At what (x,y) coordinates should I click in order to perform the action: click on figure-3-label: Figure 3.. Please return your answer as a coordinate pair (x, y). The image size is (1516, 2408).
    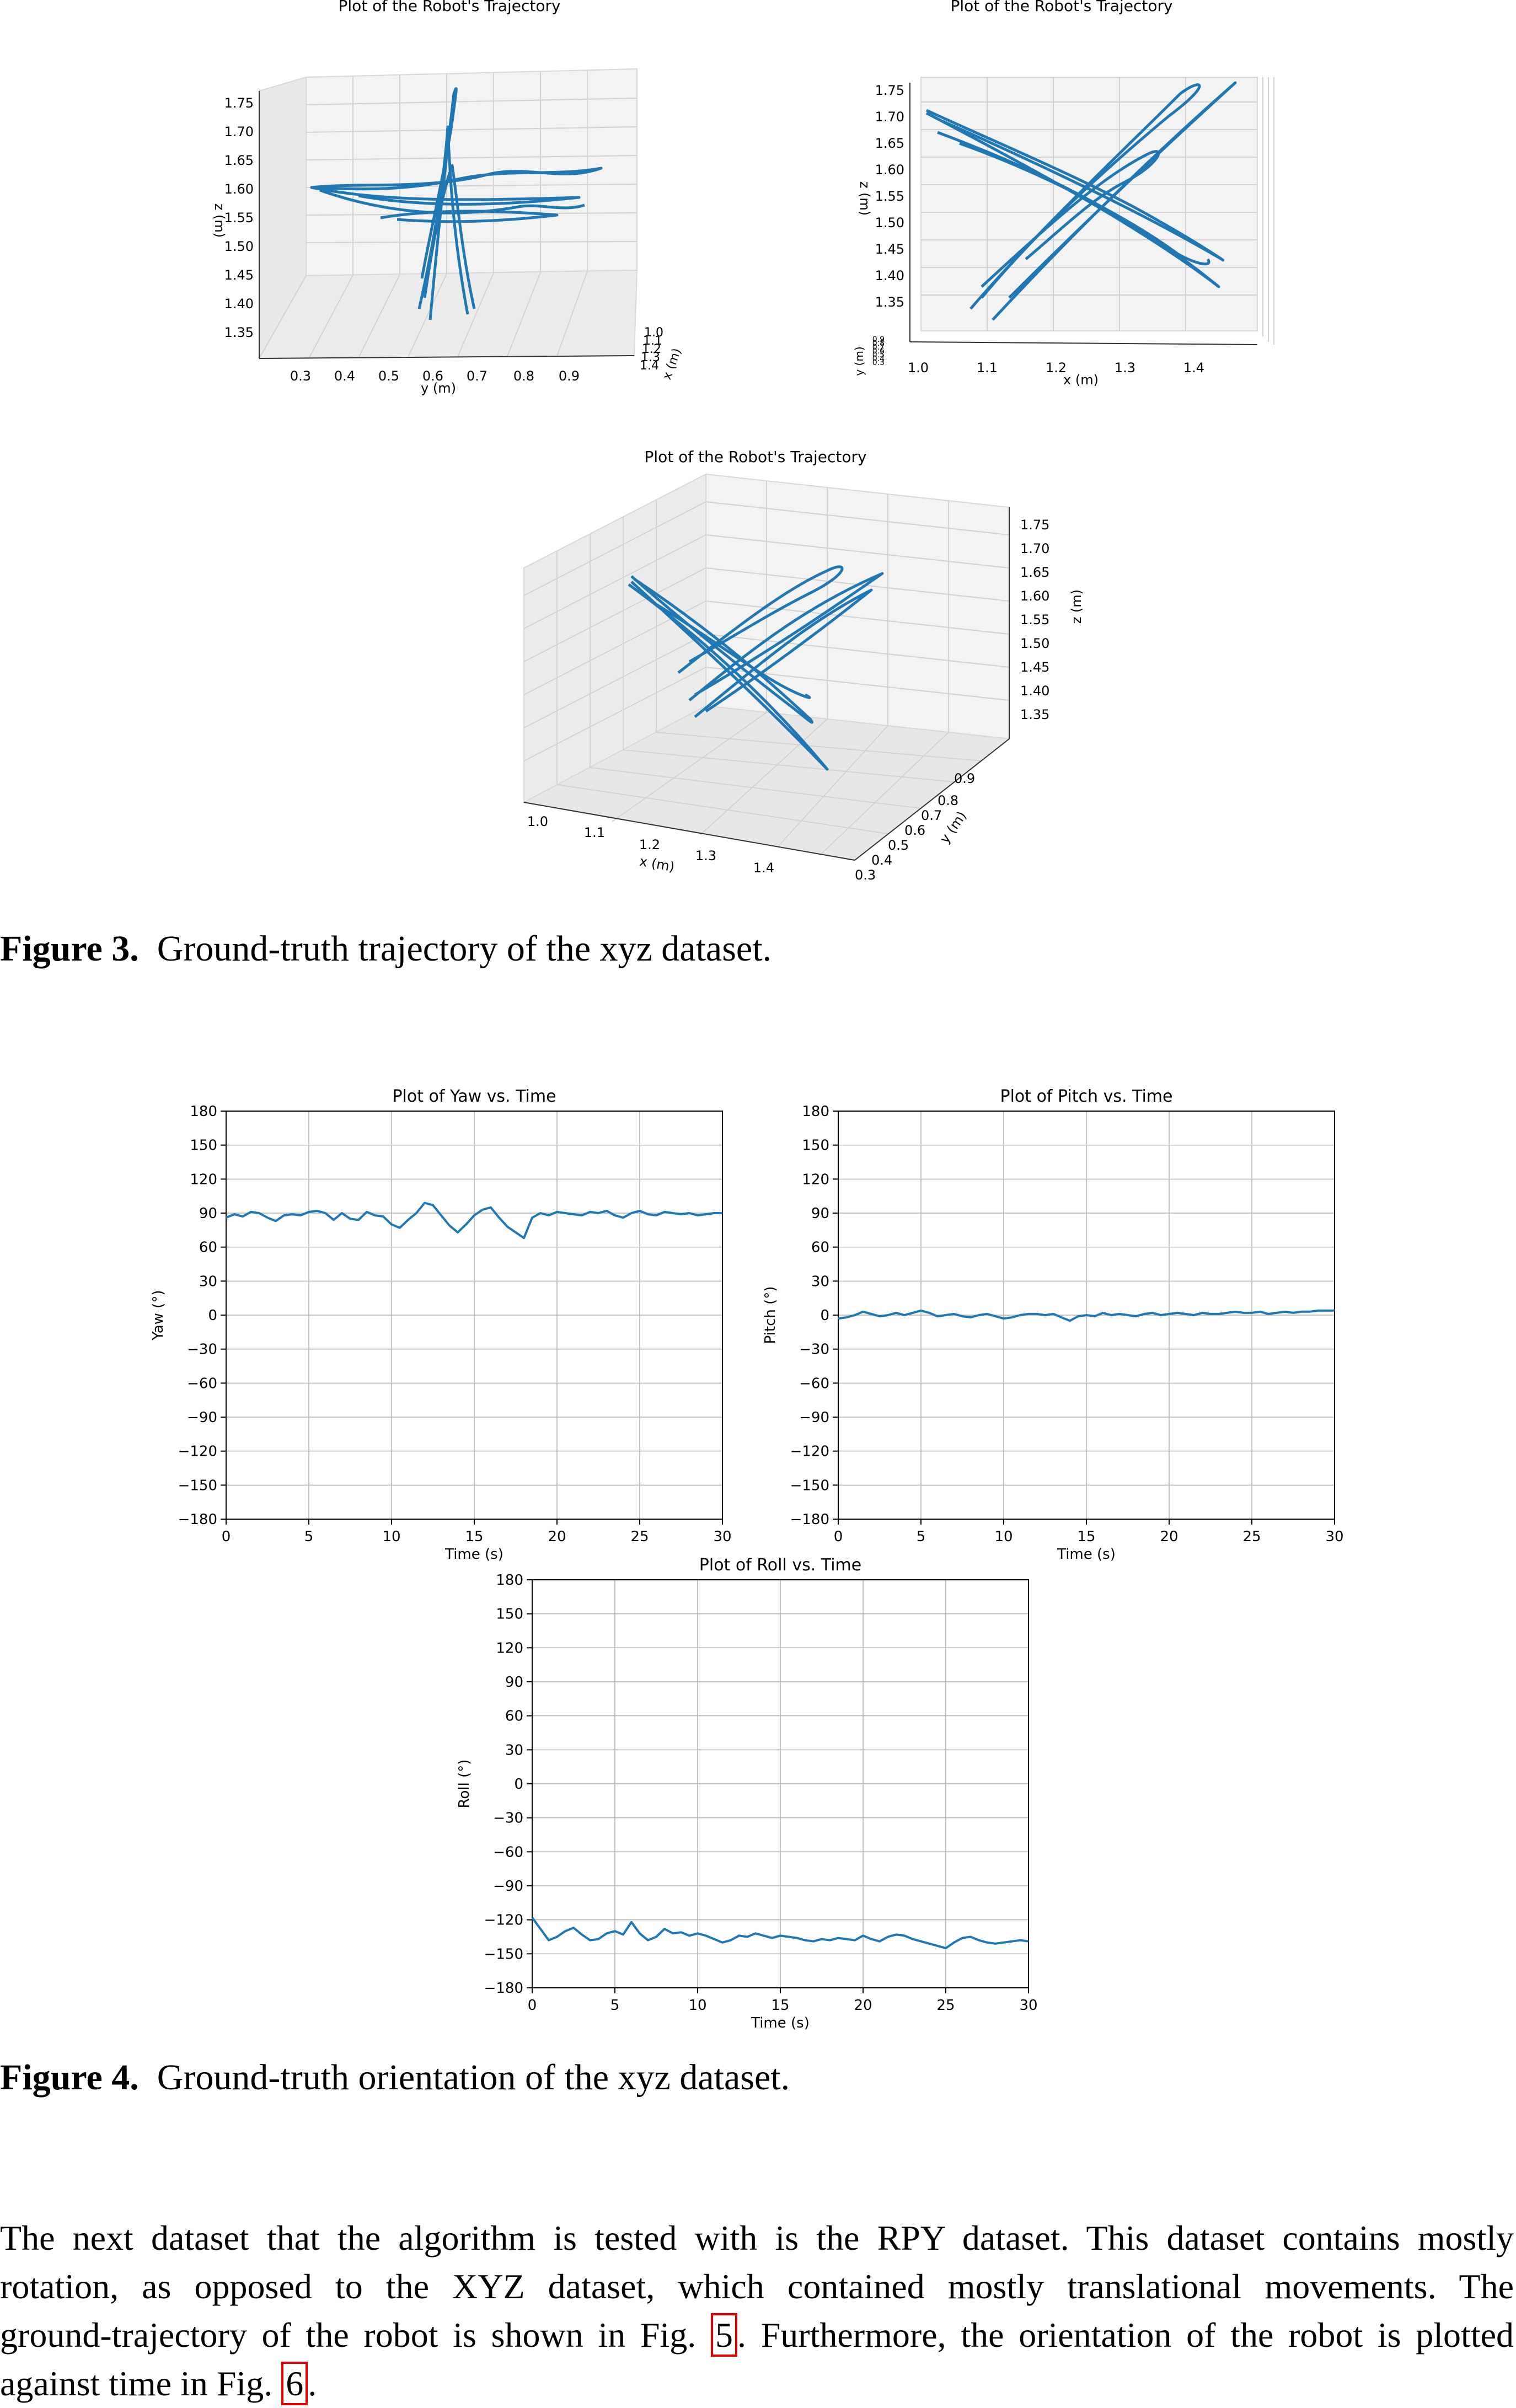
    Looking at the image, I should click on (69, 949).